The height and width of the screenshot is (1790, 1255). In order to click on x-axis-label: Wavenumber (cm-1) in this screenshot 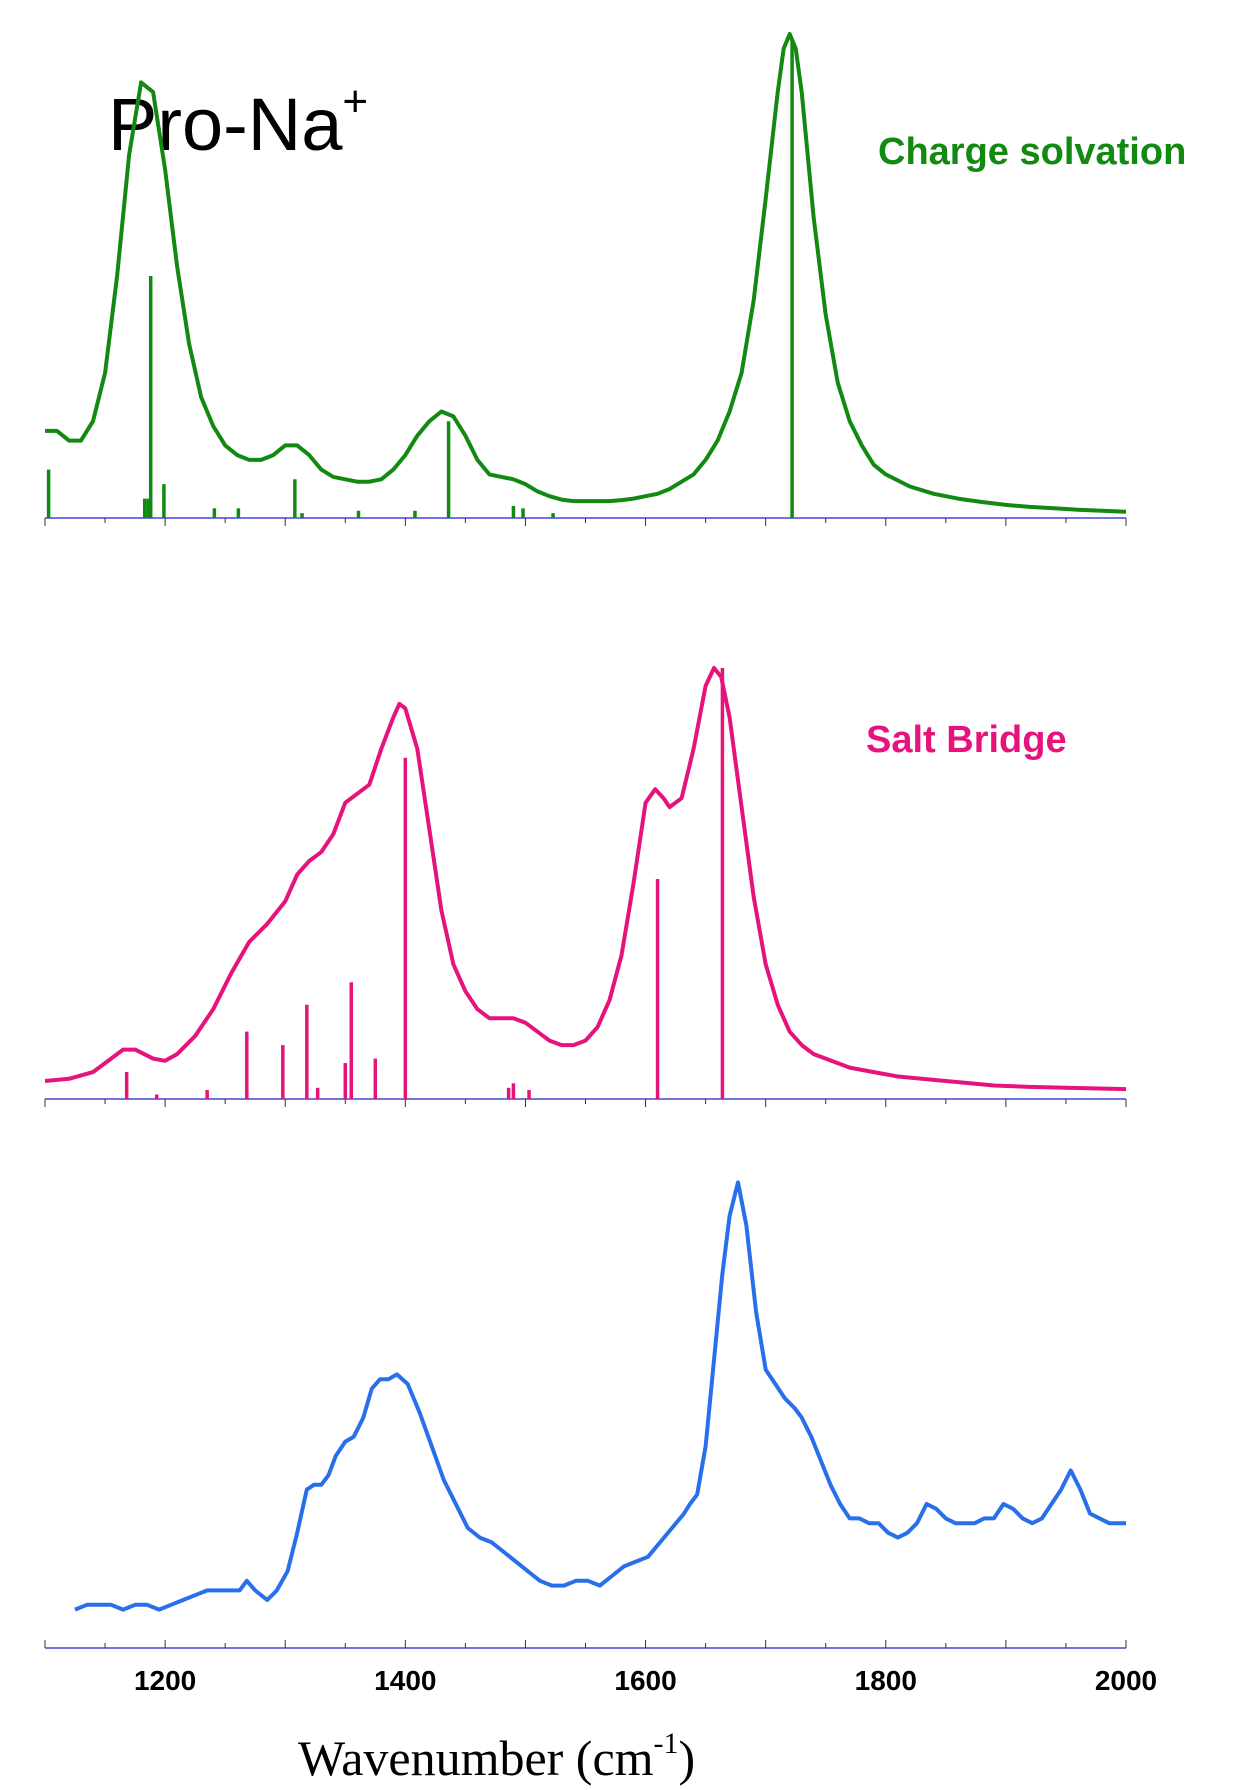, I will do `click(496, 1756)`.